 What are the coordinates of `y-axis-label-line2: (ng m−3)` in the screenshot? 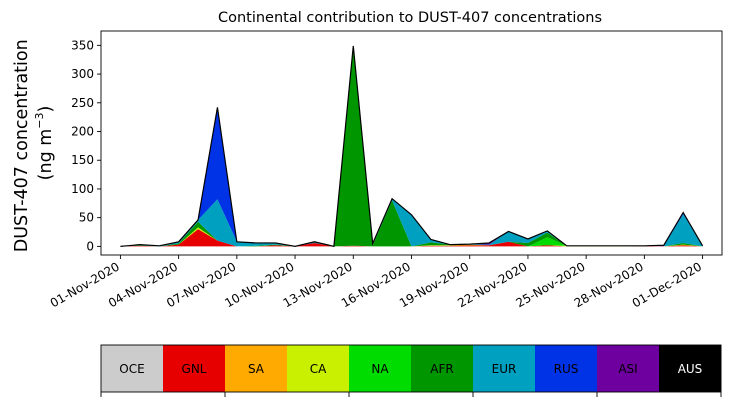 It's located at (44, 143).